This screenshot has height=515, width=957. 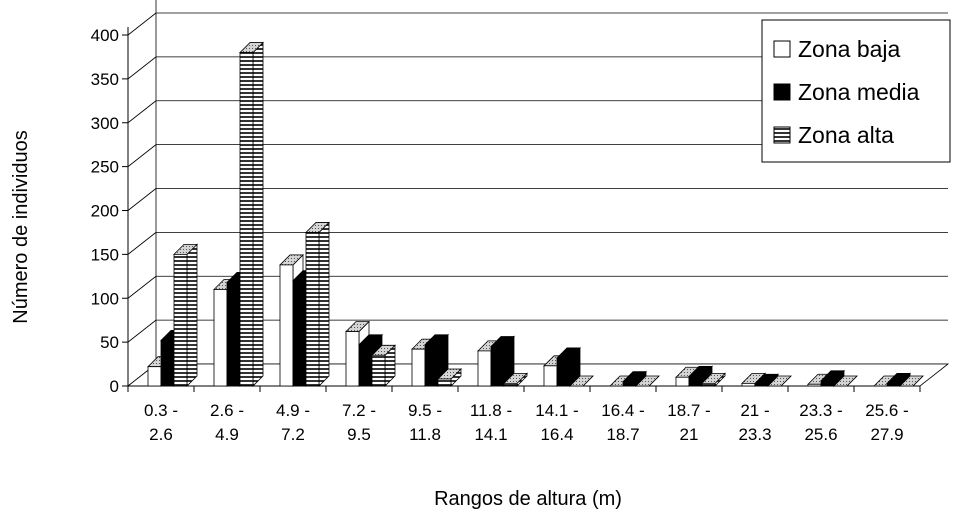 What do you see at coordinates (859, 92) in the screenshot?
I see `legend-label: Zona media` at bounding box center [859, 92].